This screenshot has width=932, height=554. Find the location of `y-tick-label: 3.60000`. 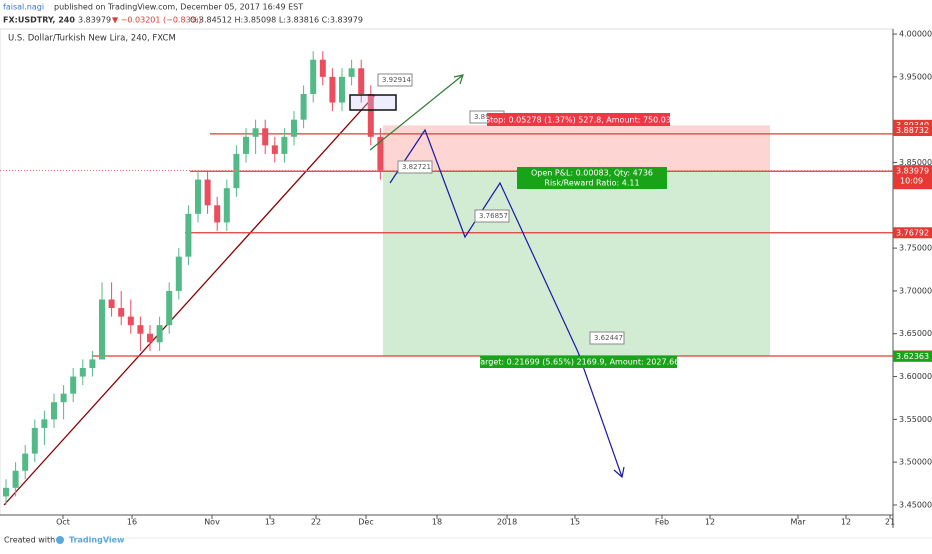

y-tick-label: 3.60000 is located at coordinates (915, 376).